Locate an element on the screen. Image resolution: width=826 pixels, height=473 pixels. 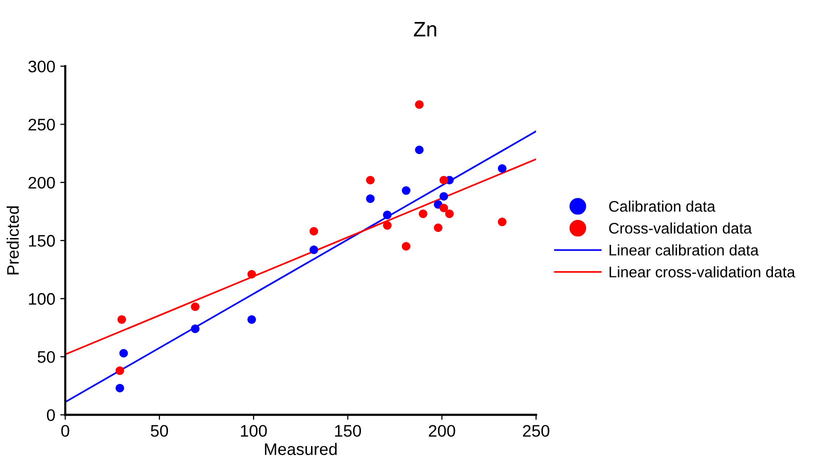
x-tick-label: 0 is located at coordinates (65, 430).